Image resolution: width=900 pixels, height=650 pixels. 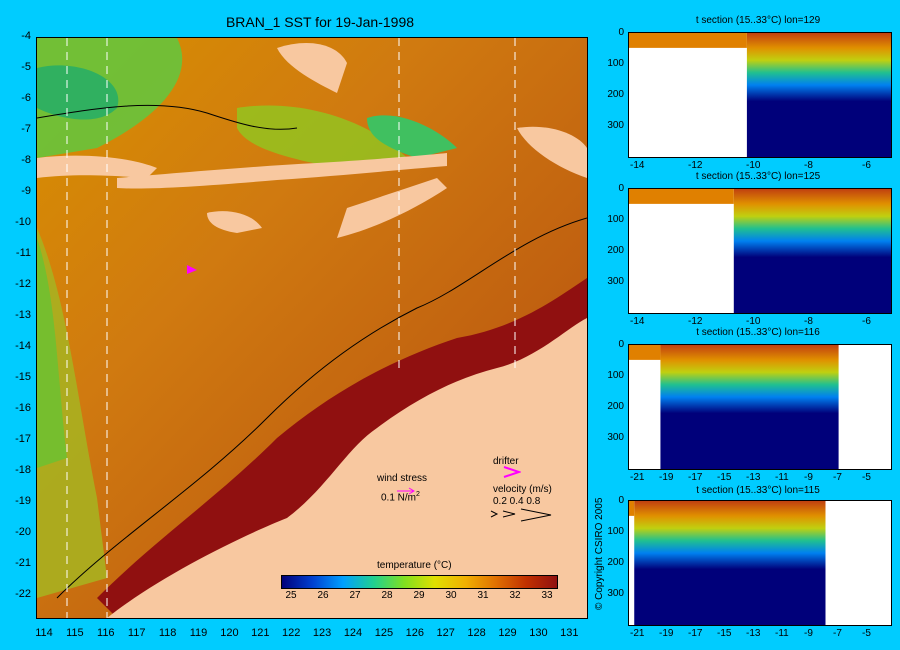 I want to click on lon-tick-label: 124, so click(x=353, y=633).